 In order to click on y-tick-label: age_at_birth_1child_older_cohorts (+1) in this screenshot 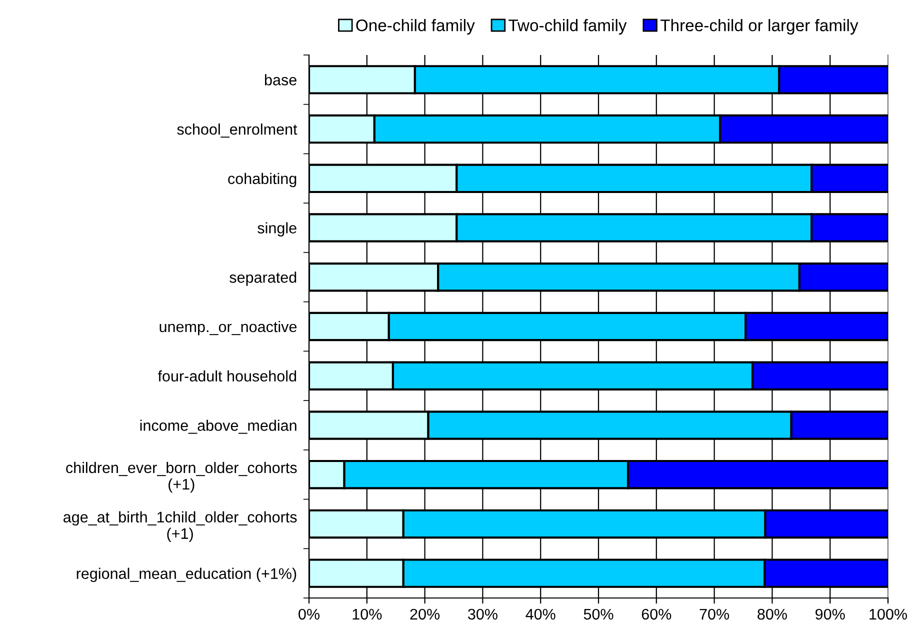, I will do `click(180, 526)`.